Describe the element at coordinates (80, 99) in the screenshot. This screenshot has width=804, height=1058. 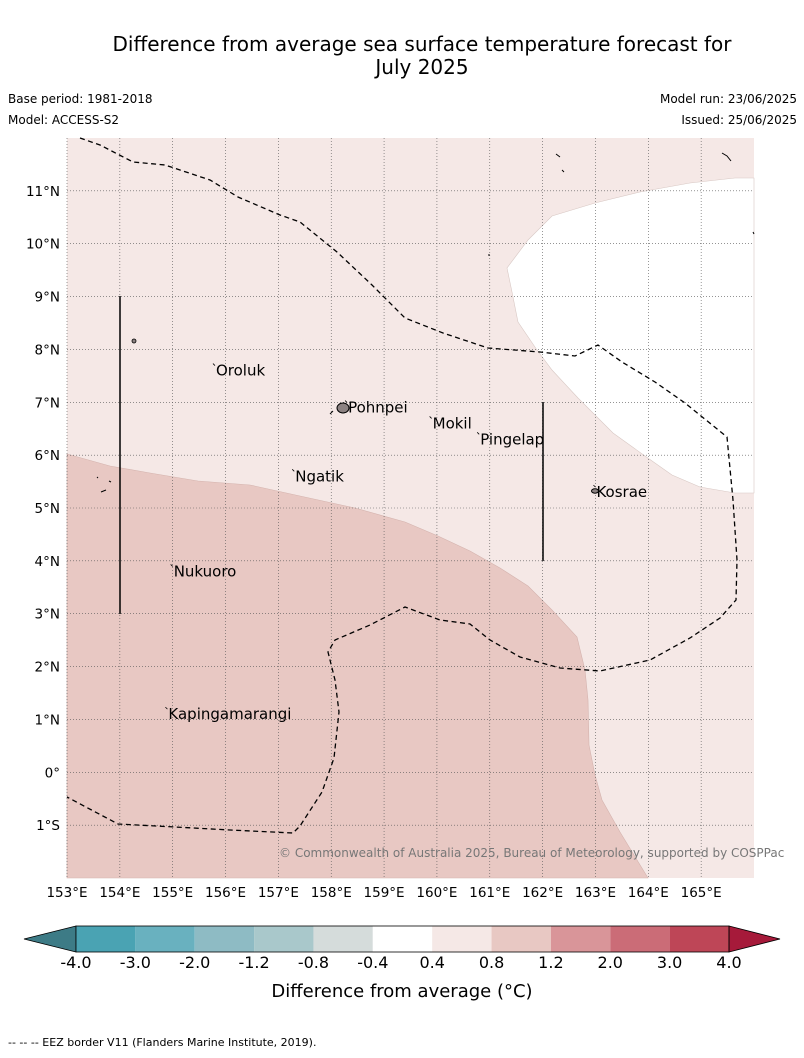
I see `base-period: Base period: 1981-2018` at that location.